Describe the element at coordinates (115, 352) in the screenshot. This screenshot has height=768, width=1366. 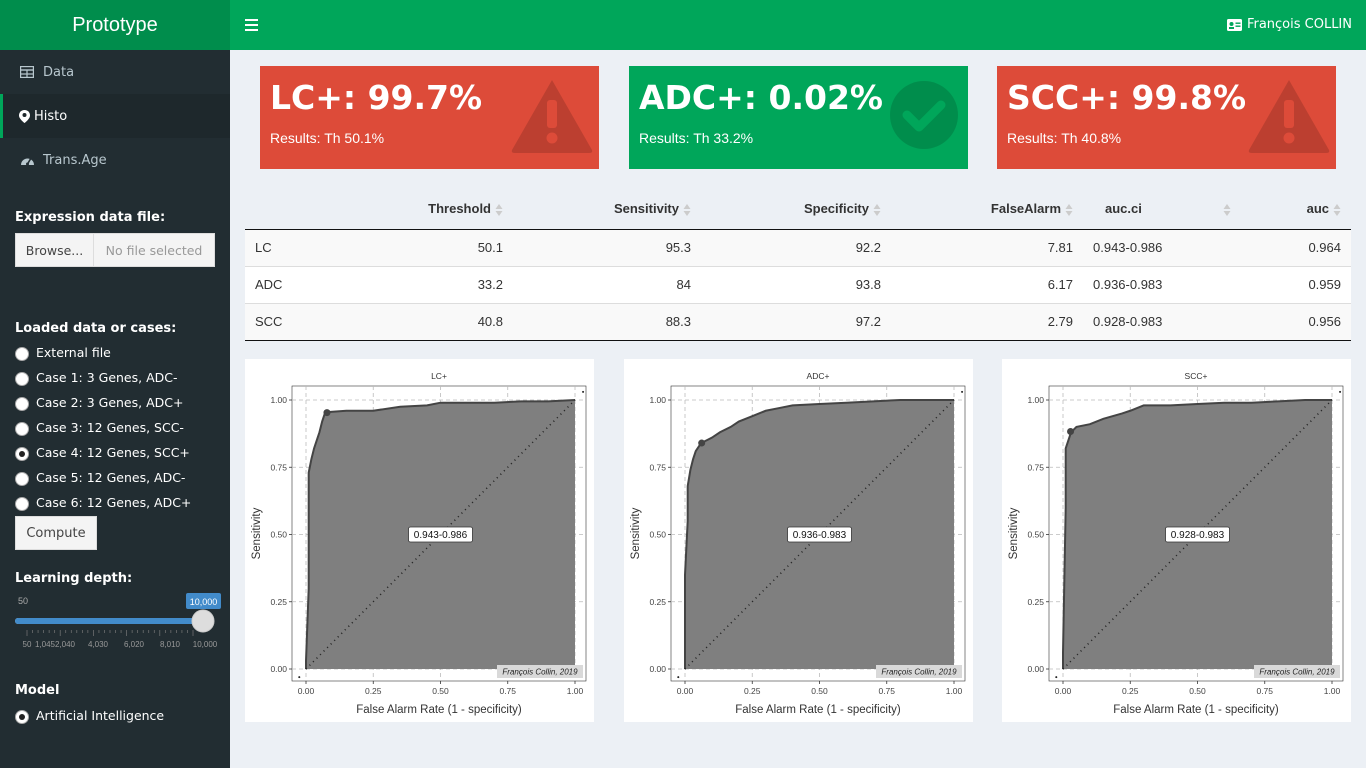
I see `case-option: External file` at that location.